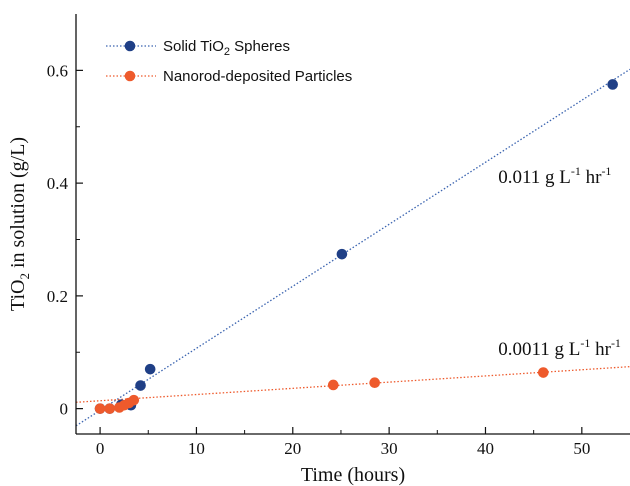  What do you see at coordinates (58, 183) in the screenshot?
I see `y-tick-label: 0.4` at bounding box center [58, 183].